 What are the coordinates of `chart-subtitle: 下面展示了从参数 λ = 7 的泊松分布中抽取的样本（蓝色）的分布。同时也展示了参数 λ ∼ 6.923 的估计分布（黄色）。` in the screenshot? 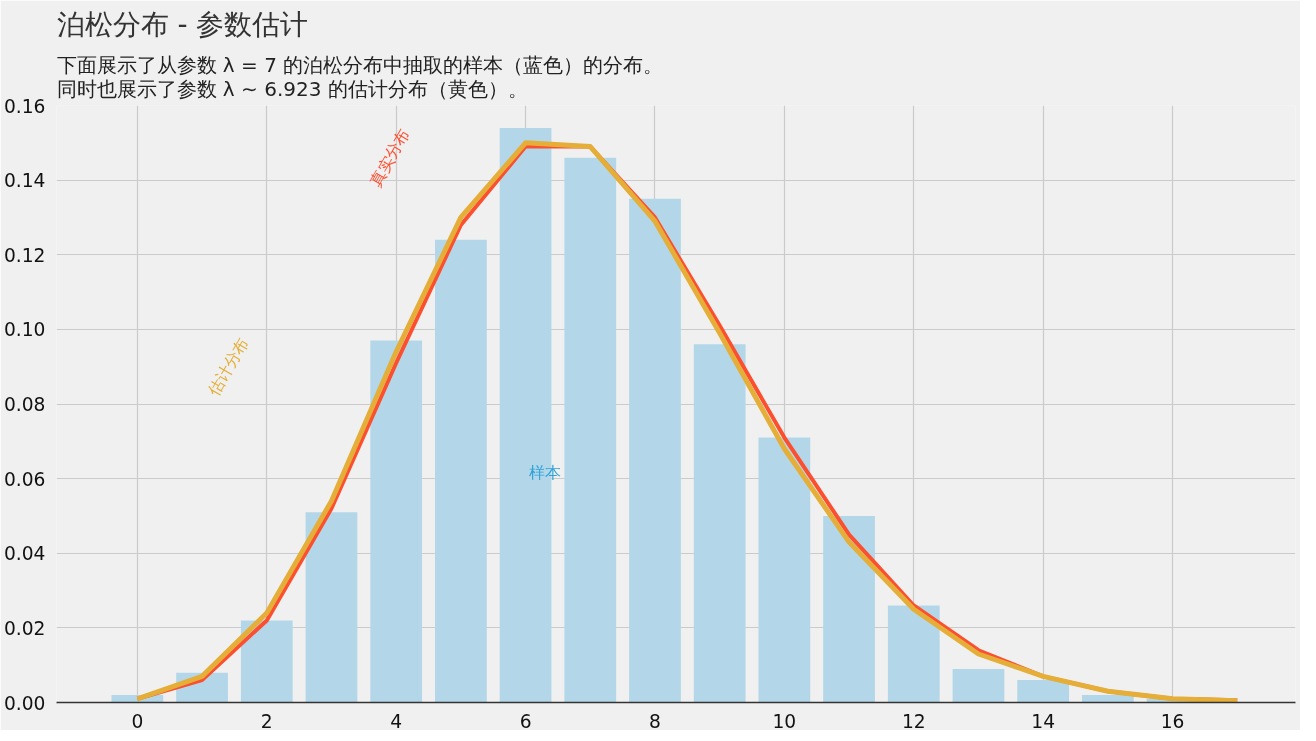 It's located at (360, 76).